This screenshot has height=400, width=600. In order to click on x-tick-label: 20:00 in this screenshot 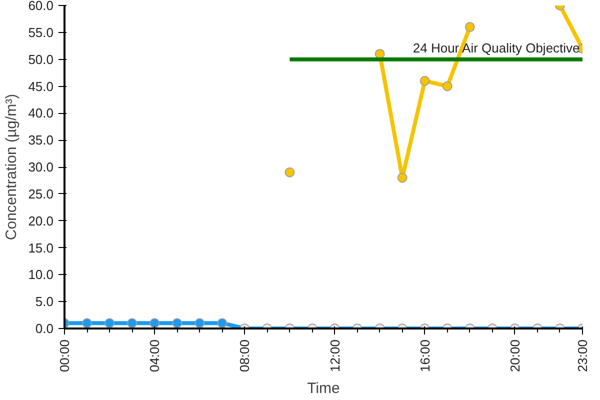, I will do `click(514, 355)`.